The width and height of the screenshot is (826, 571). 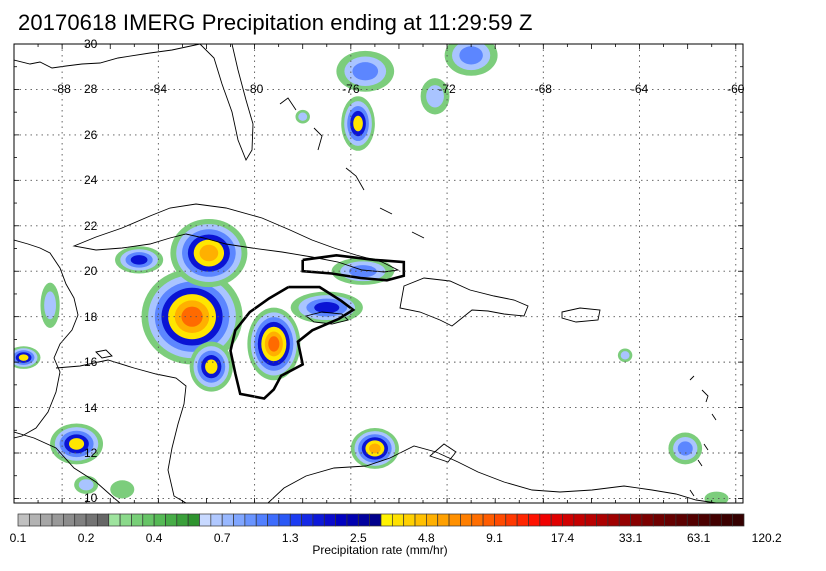 What do you see at coordinates (91, 316) in the screenshot?
I see `lat-label: 18` at bounding box center [91, 316].